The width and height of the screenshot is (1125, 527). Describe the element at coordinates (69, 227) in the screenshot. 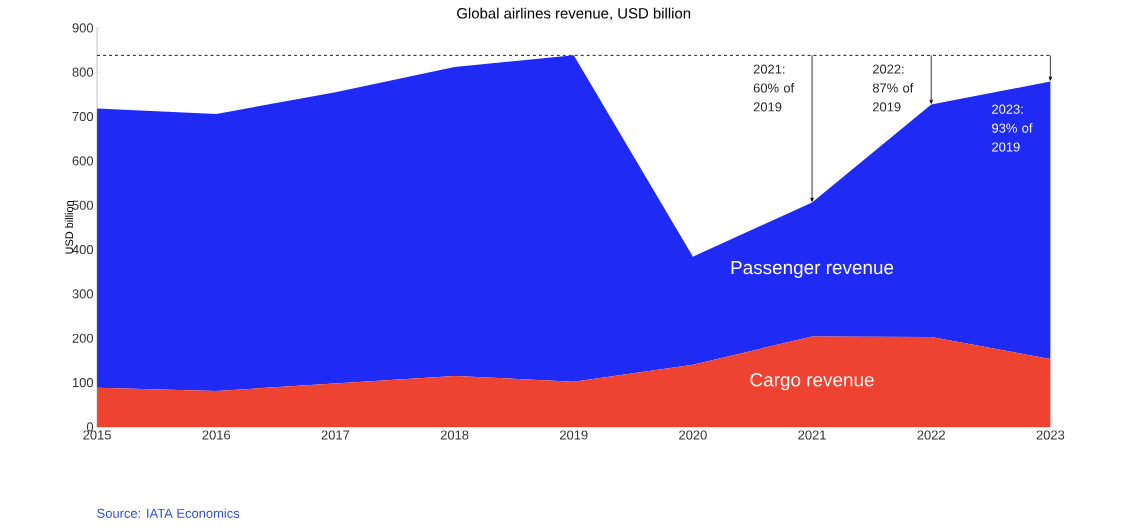

I see `y-axis-title: USD billion` at that location.